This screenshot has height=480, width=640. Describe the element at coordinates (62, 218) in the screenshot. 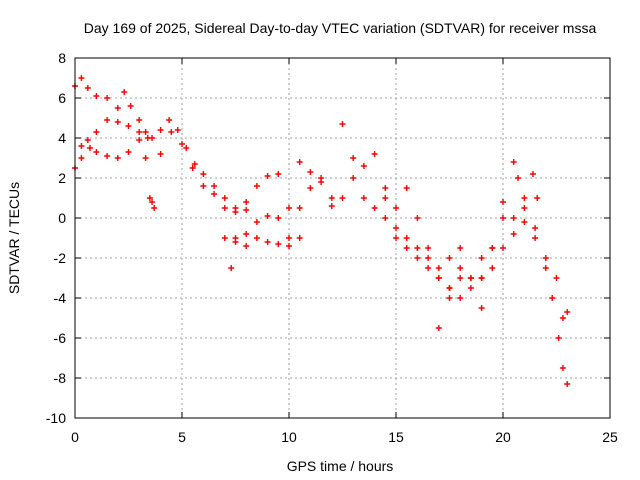

I see `y-tick-label: 0` at that location.